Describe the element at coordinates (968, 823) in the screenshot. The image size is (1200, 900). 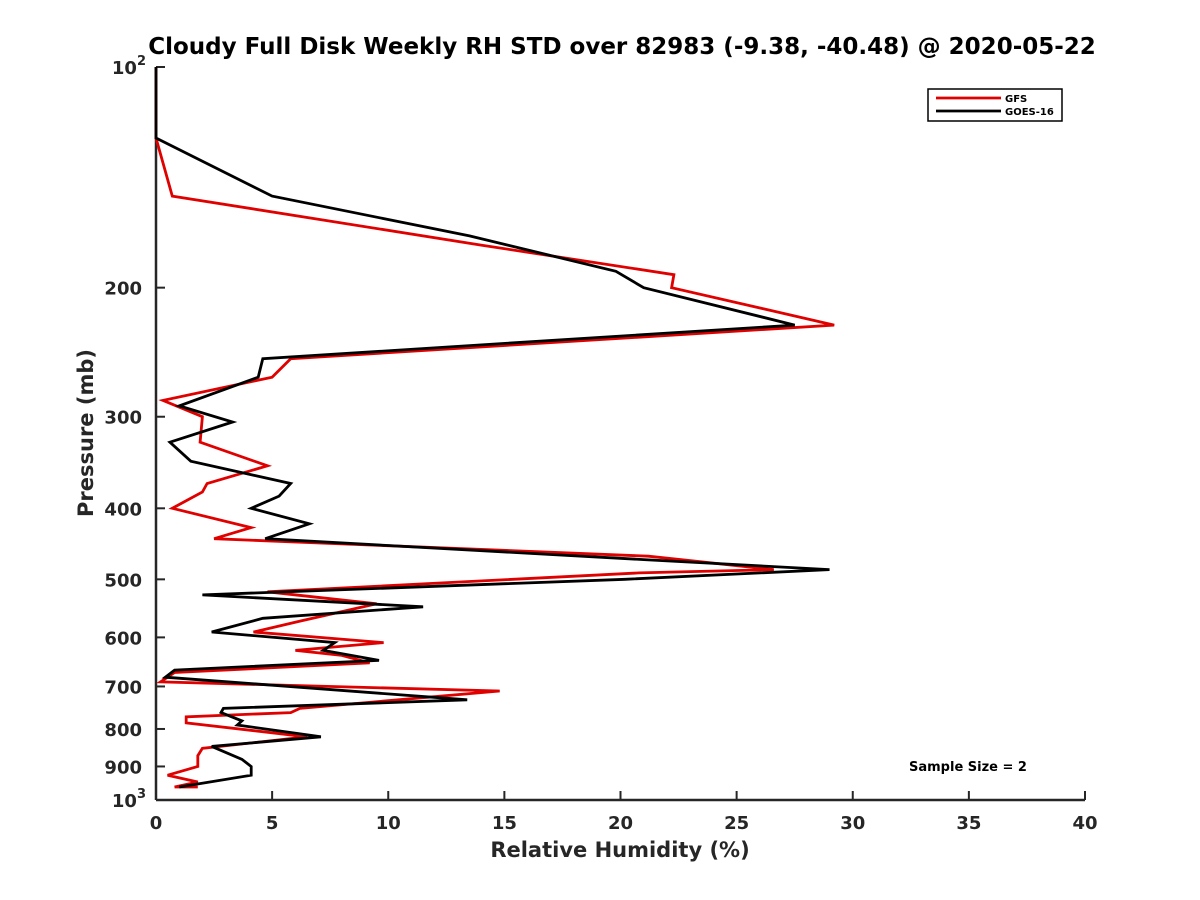
I see `x-tick-label: 35` at that location.